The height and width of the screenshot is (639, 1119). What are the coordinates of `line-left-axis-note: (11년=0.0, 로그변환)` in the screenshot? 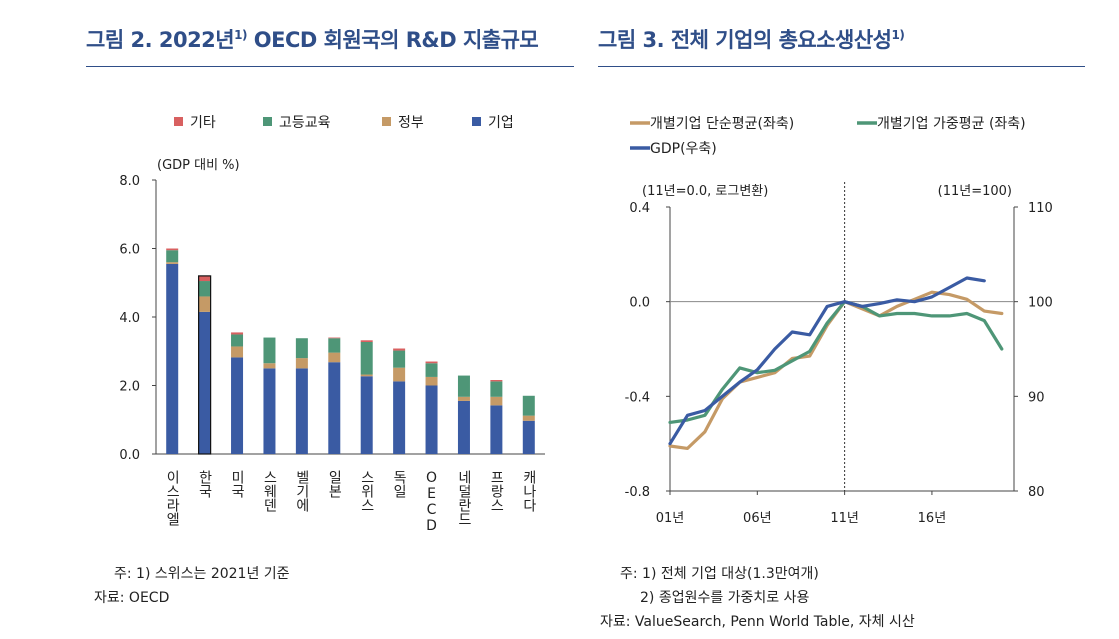 It's located at (705, 191).